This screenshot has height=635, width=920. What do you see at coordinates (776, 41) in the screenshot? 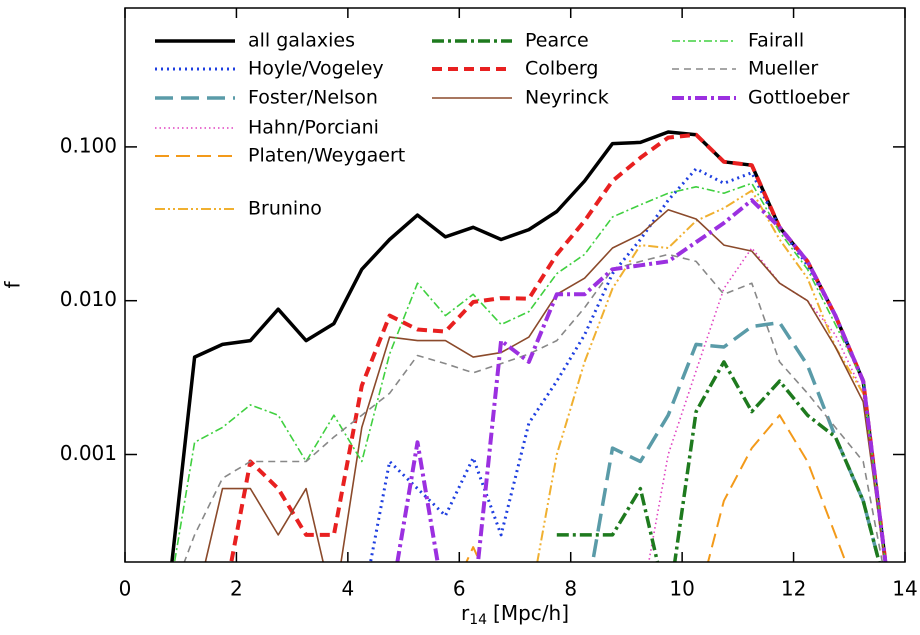
I see `legend-label: Fairall` at bounding box center [776, 41].